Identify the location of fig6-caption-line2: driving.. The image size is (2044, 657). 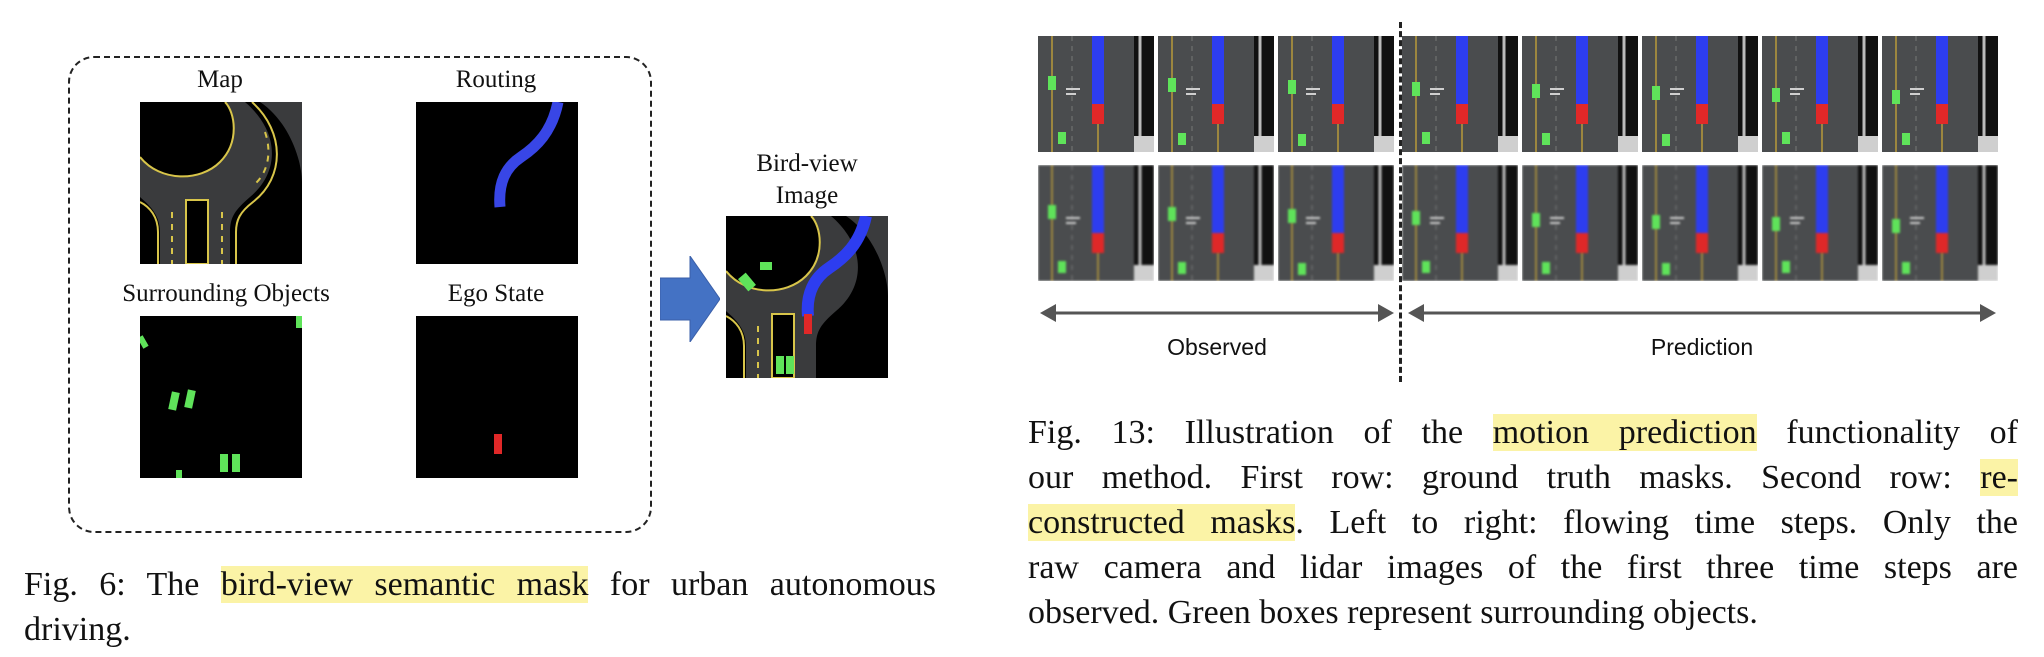
(77, 629).